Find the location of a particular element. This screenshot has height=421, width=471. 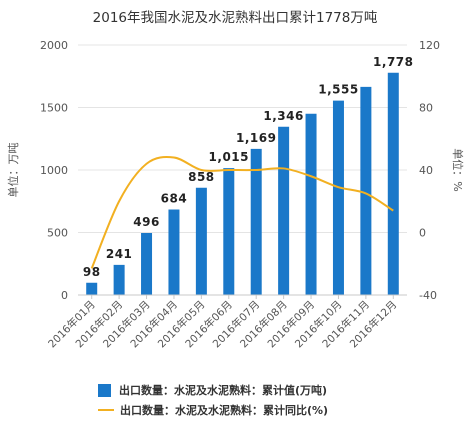

y-right-tick-label: 120 is located at coordinates (429, 45).